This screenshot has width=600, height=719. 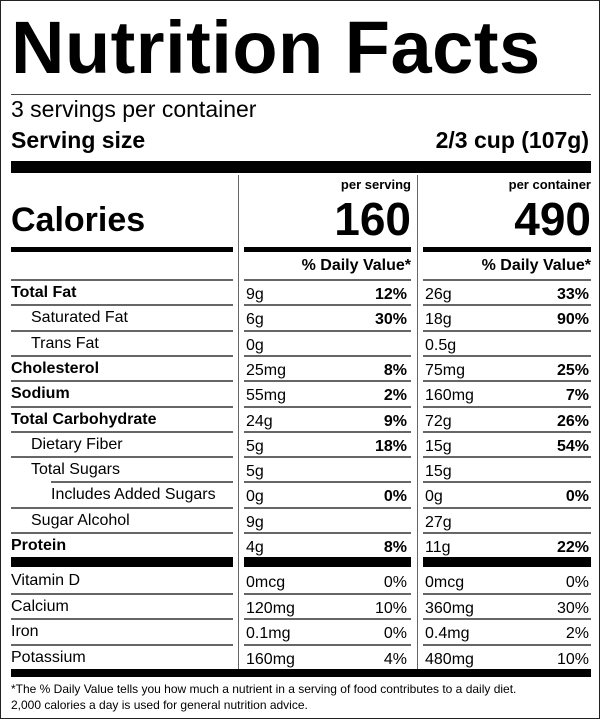 I want to click on container-amount: 360mg, so click(x=449, y=608).